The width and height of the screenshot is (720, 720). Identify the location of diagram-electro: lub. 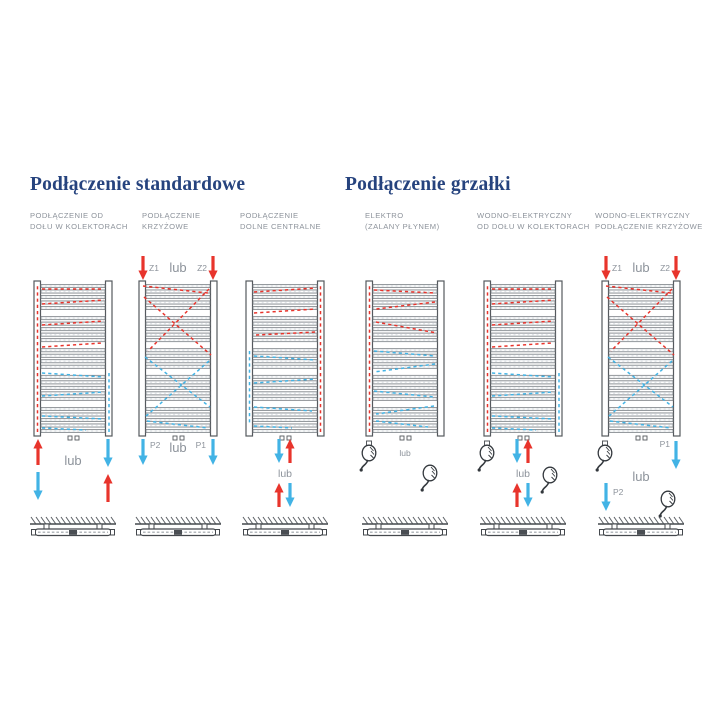
(403, 408).